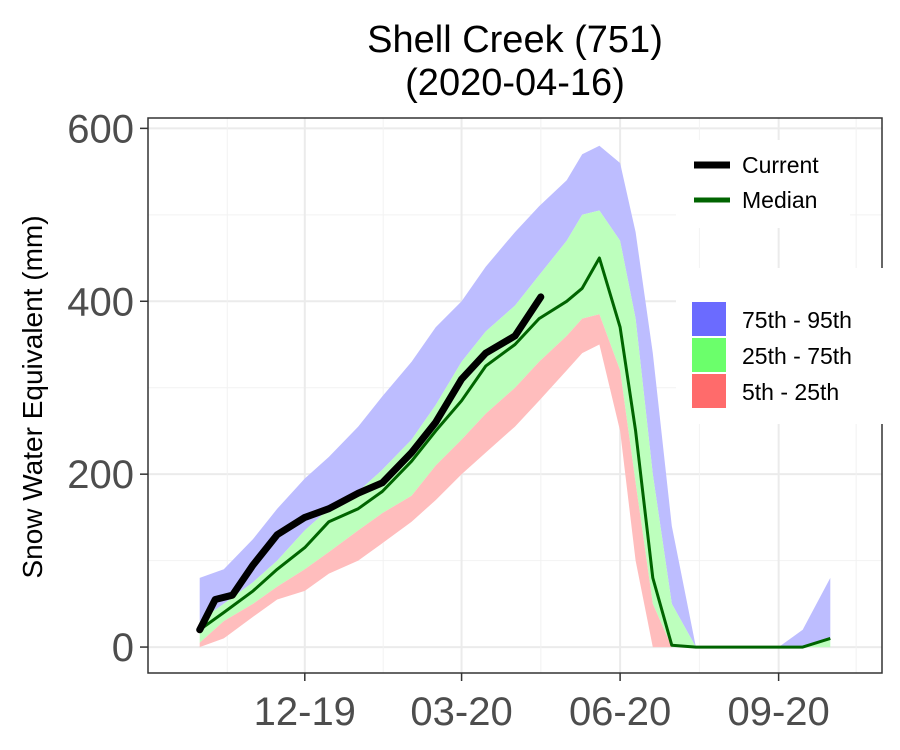 Image resolution: width=900 pixels, height=750 pixels. Describe the element at coordinates (515, 83) in the screenshot. I see `chart-subtitle: (2020-04-16)` at that location.